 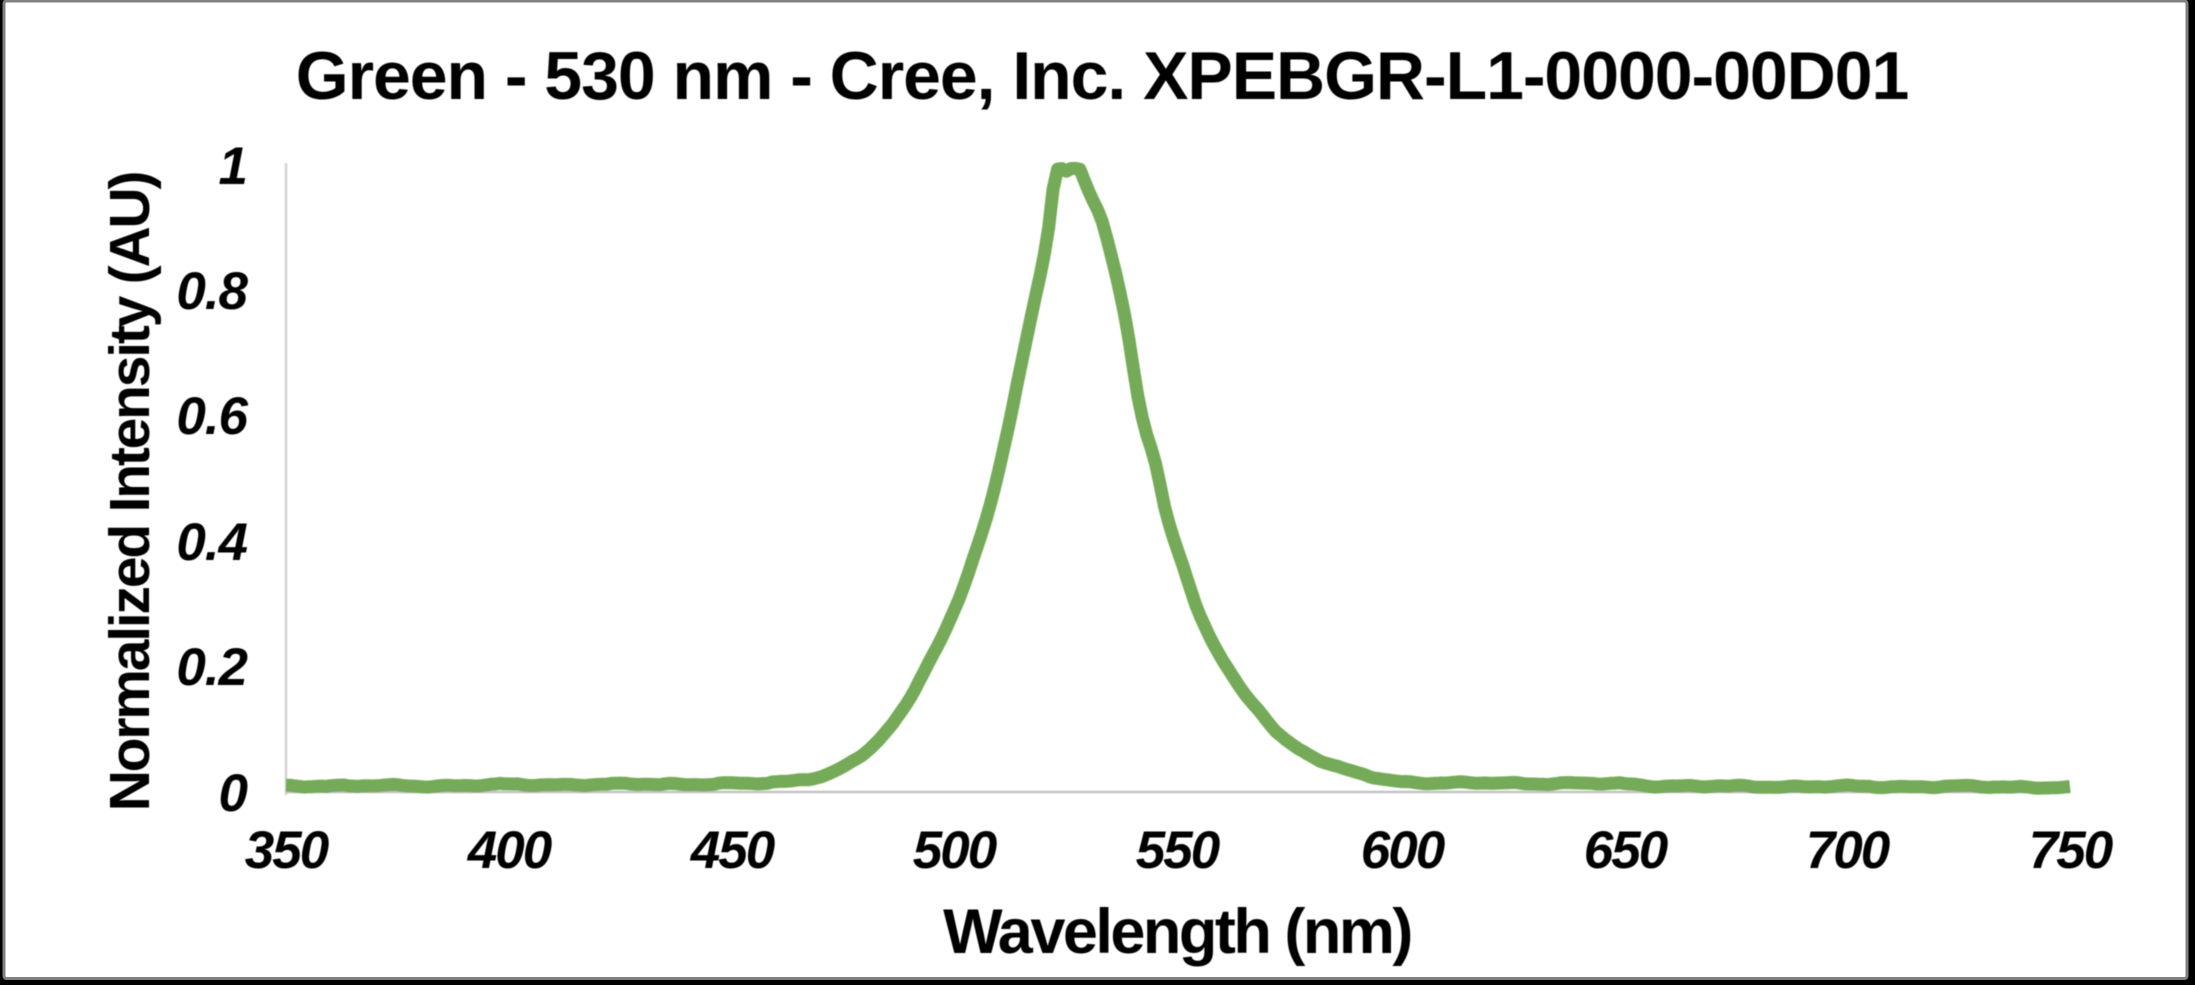 What do you see at coordinates (233, 793) in the screenshot?
I see `svg-text: 0` at bounding box center [233, 793].